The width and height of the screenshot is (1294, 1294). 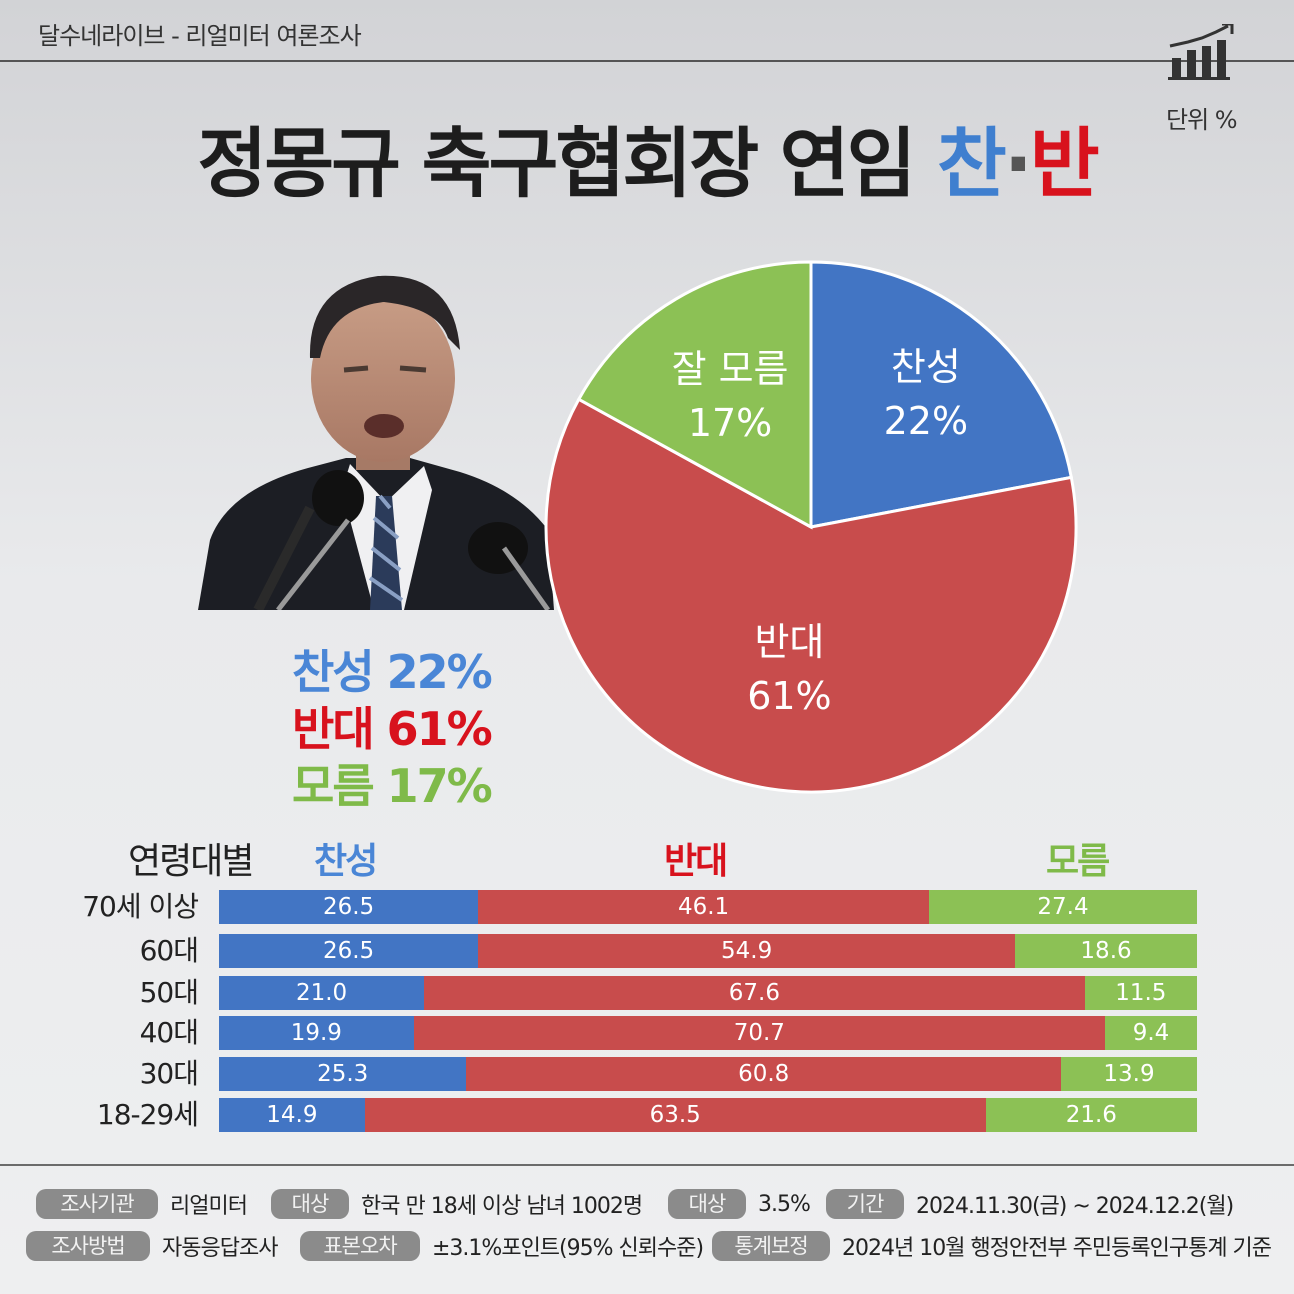 What do you see at coordinates (310, 1204) in the screenshot?
I see `meta-target-tag: 대상` at bounding box center [310, 1204].